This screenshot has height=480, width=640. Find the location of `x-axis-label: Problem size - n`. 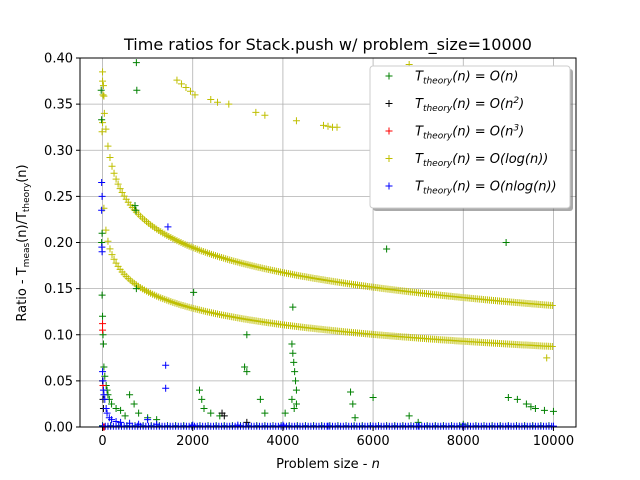

x-axis-label: Problem size - n is located at coordinates (328, 464).